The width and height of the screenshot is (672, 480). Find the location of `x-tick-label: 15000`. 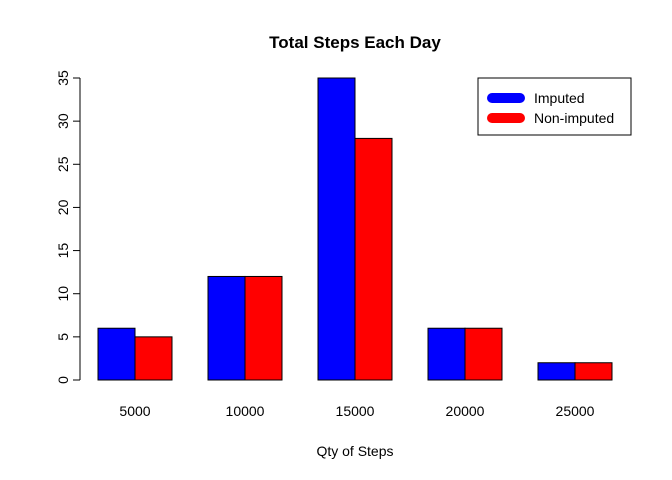

x-tick-label: 15000 is located at coordinates (355, 411).